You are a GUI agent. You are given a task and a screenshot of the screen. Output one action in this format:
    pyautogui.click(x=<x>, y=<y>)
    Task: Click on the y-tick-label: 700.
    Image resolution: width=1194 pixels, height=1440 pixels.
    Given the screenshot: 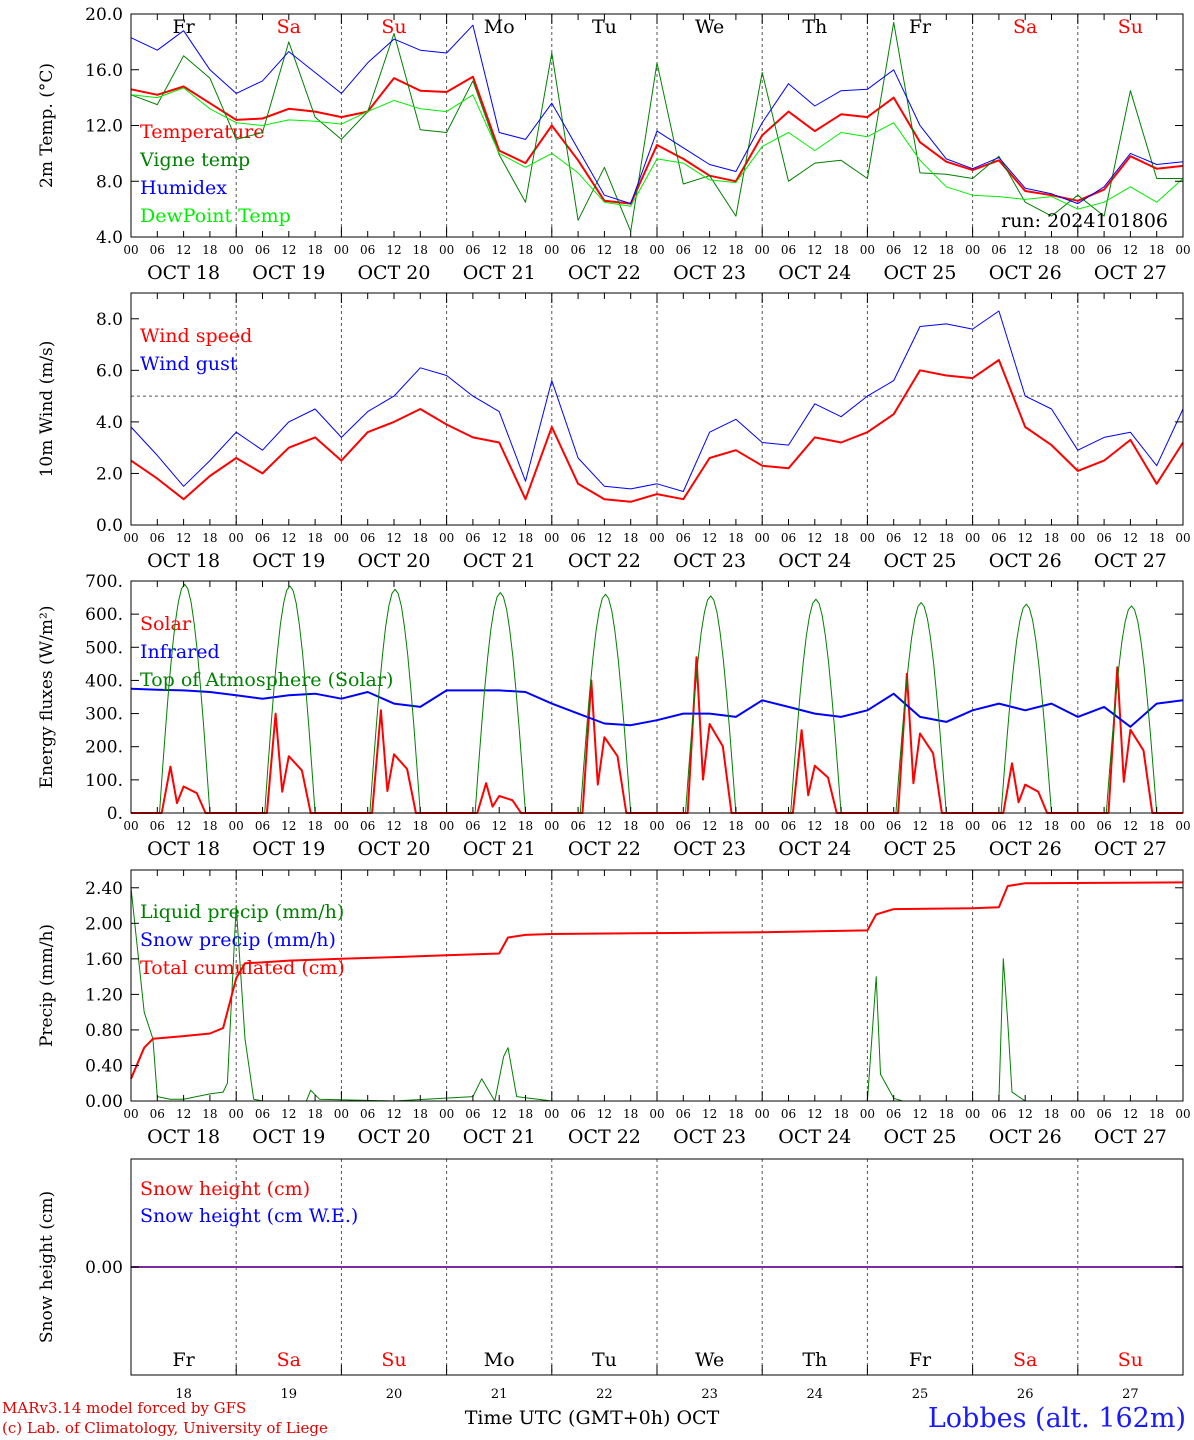 What is the action you would take?
    pyautogui.click(x=104, y=582)
    